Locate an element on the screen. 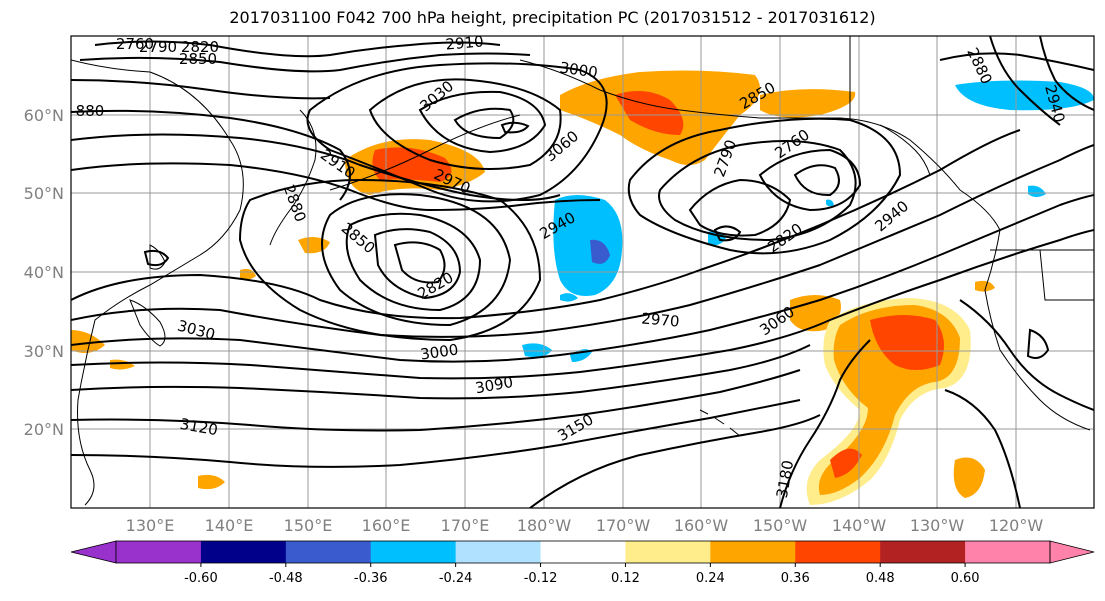  longitude-label: 160°W is located at coordinates (701, 525).